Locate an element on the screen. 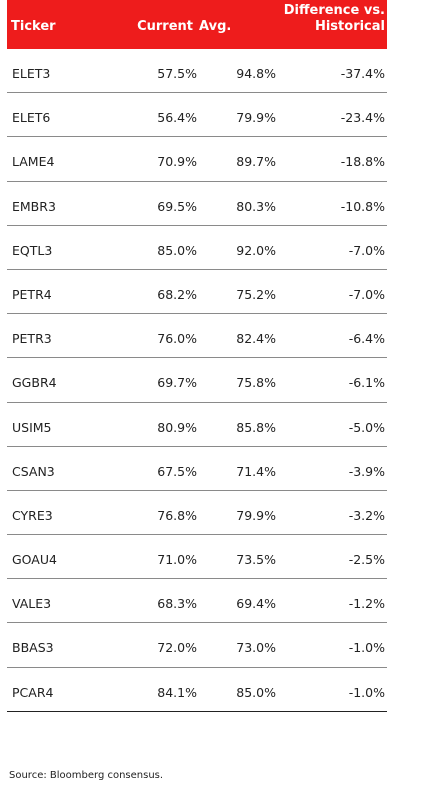  table-row: GOAU4 71.0% 73.5% -2.5% is located at coordinates (197, 557).